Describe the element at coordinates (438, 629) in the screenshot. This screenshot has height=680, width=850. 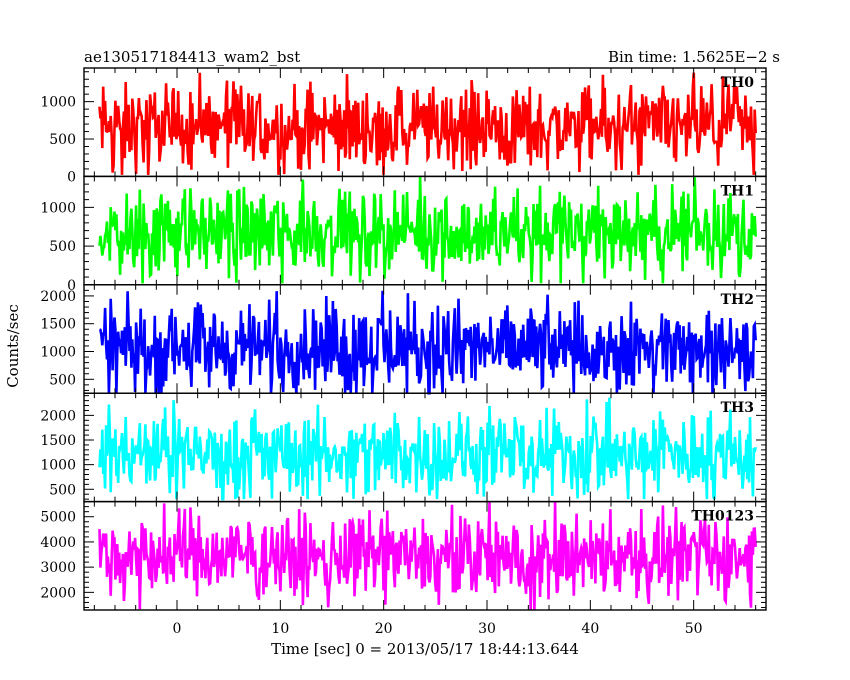
I see `x-tick-labels: 0 10 20 30 40 50` at that location.